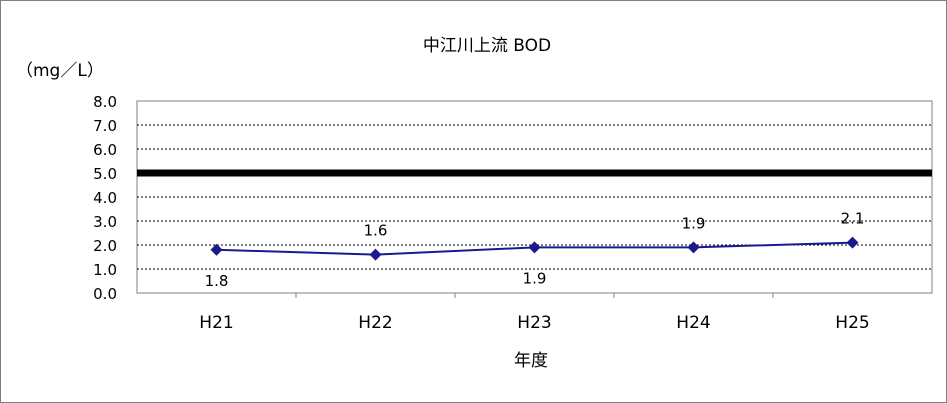 The image size is (947, 403). I want to click on x-tick-label: H25, so click(852, 323).